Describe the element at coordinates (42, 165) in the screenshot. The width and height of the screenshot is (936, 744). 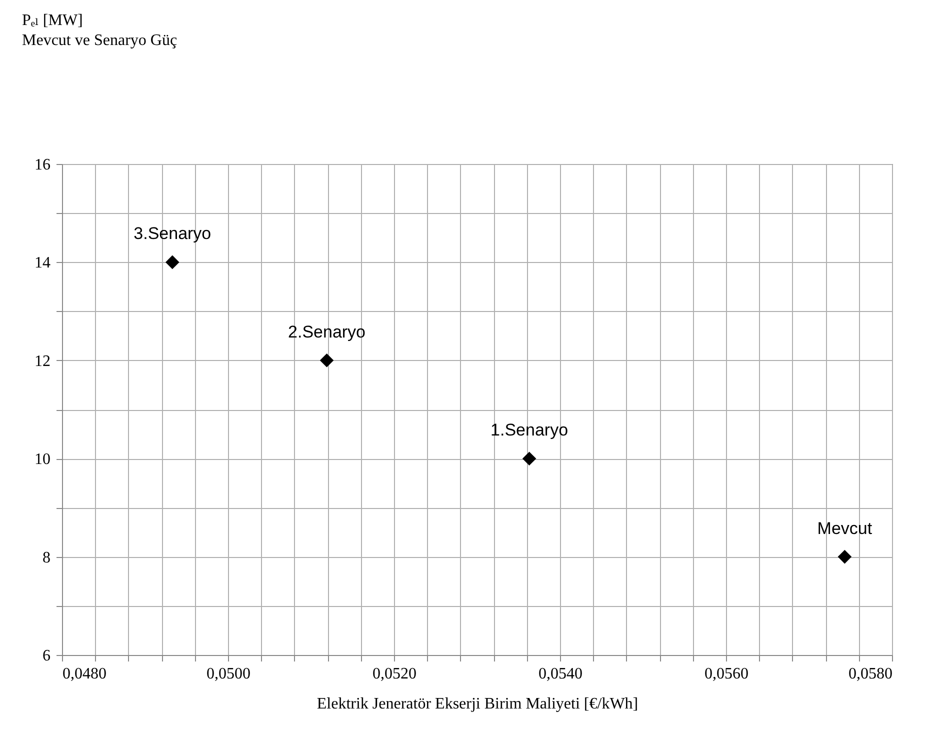
I see `y-tick-label: 16` at that location.